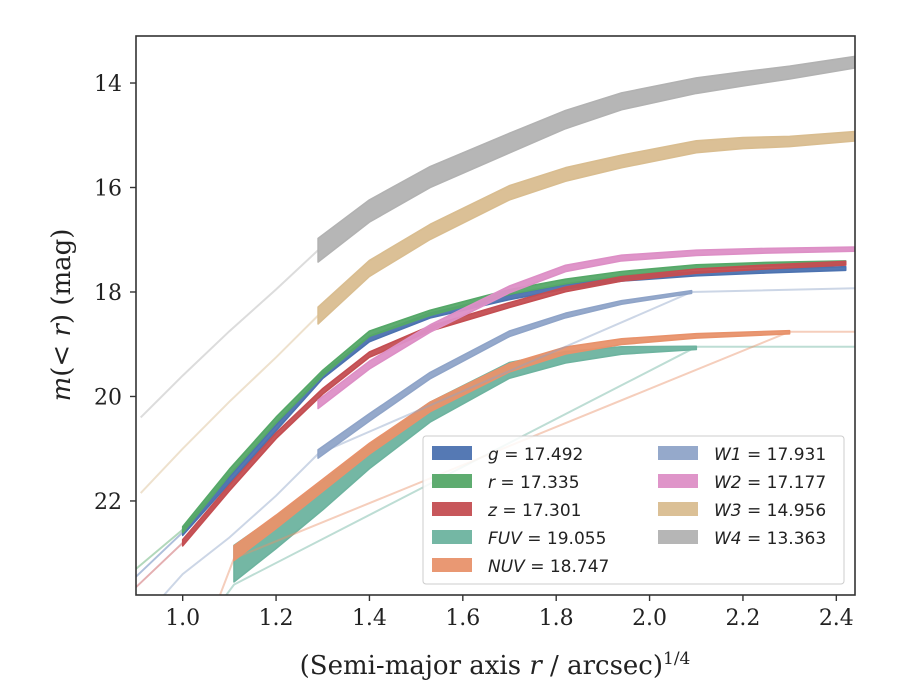 This screenshot has height=700, width=900. Describe the element at coordinates (452, 565) in the screenshot. I see `legend-swatch-nuv` at that location.